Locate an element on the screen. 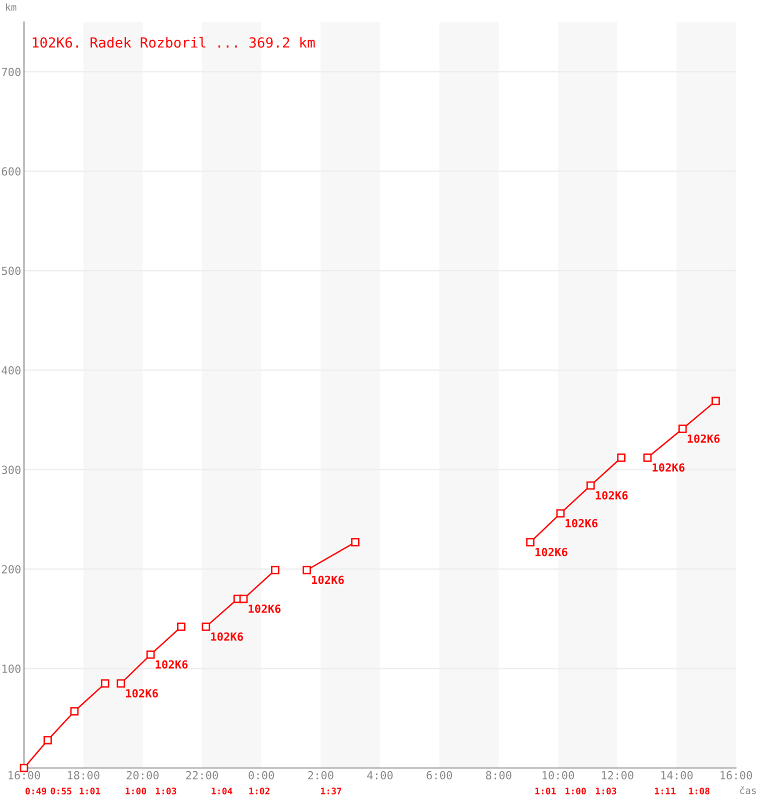 The image size is (760, 800). y-tick-label: 200 is located at coordinates (11, 569).